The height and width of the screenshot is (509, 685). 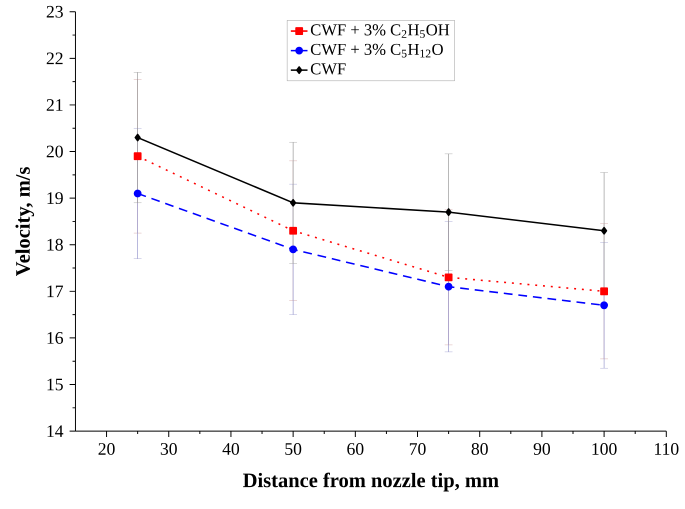 What do you see at coordinates (480, 449) in the screenshot?
I see `x-tick-label: 80` at bounding box center [480, 449].